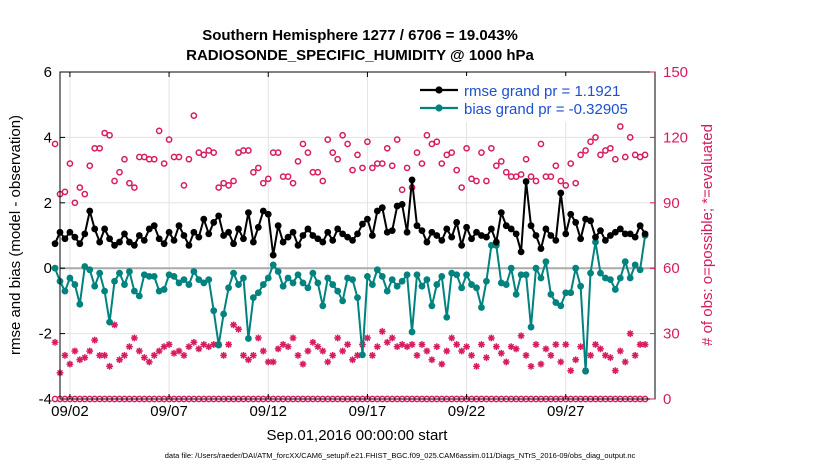 Image resolution: width=830 pixels, height=470 pixels. I want to click on y-axis-label: rmse and bias (model - observation), so click(15, 235).